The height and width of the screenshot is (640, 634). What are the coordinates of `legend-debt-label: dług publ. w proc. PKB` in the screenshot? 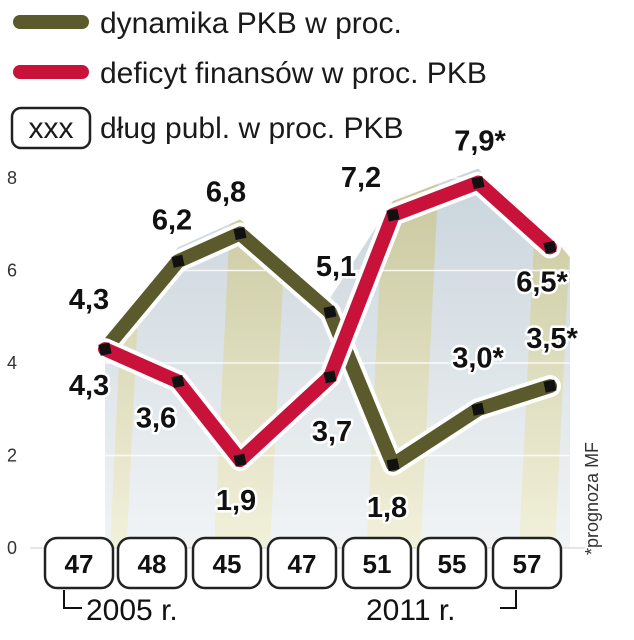 It's located at (252, 128).